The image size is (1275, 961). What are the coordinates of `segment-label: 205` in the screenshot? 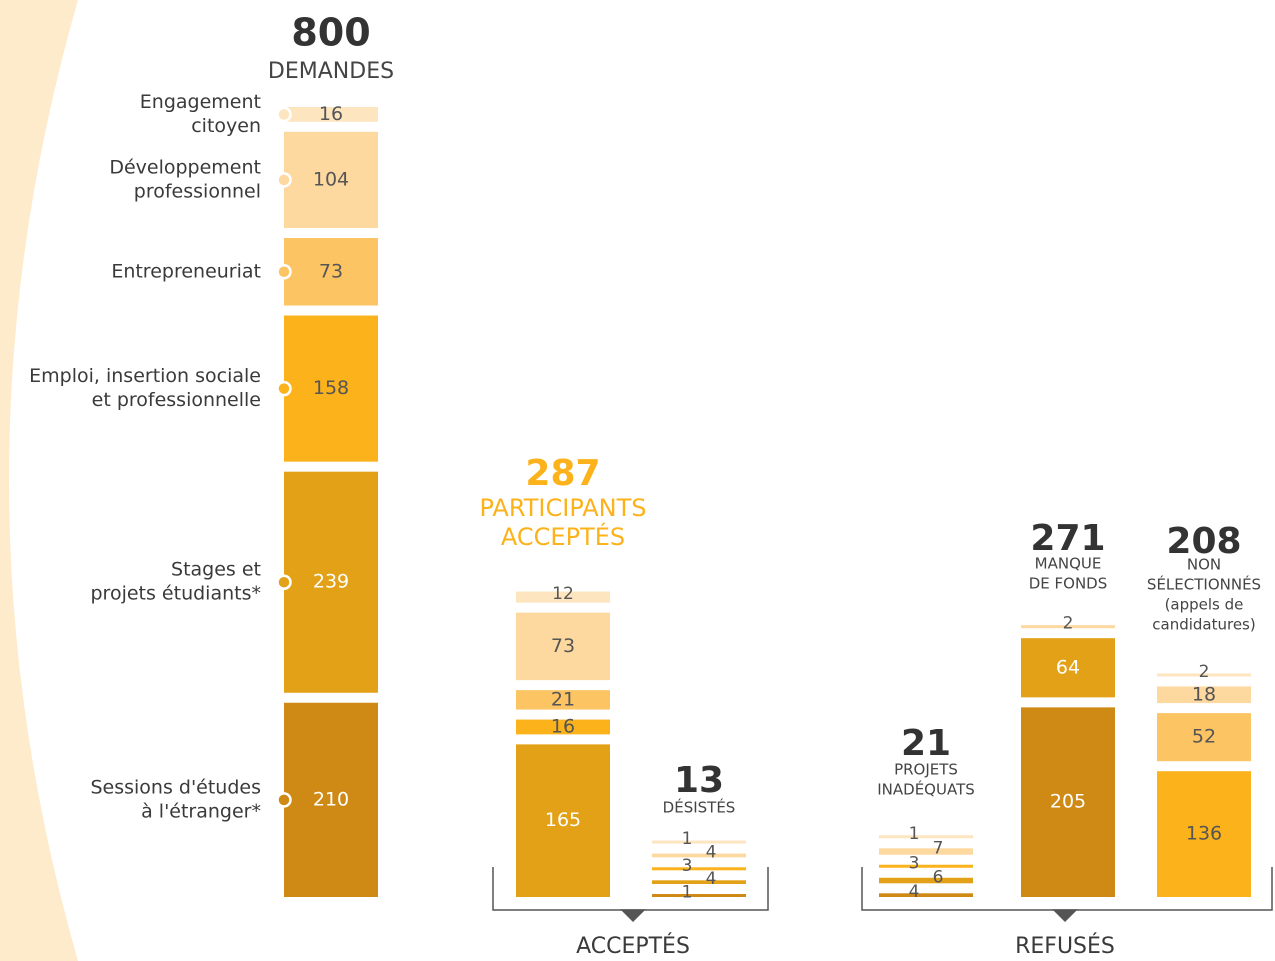 It's located at (1068, 802).